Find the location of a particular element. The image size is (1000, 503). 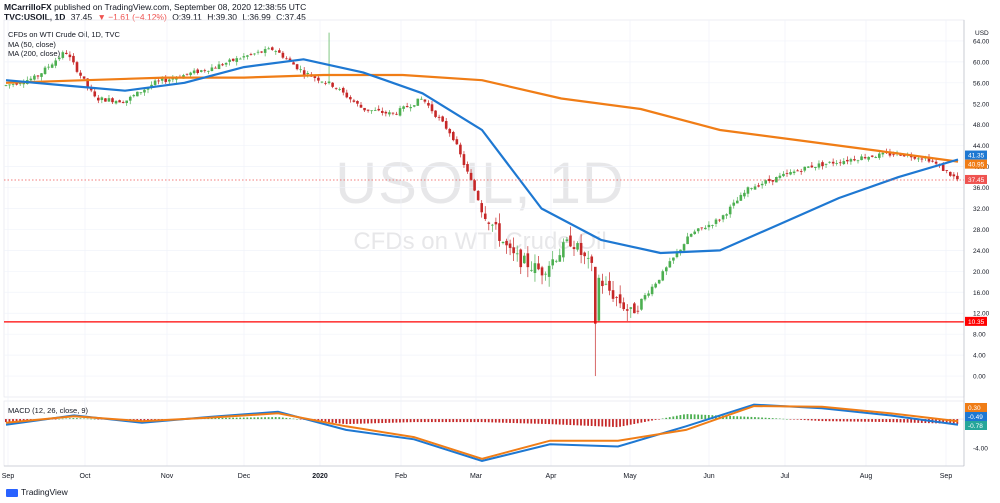

y-tick-label: 12.00 is located at coordinates (981, 314).